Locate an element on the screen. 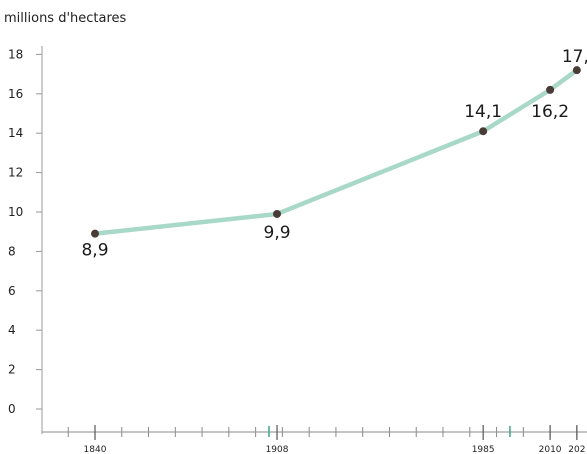 The width and height of the screenshot is (587, 454). y-tick-label: 8 is located at coordinates (12, 251).